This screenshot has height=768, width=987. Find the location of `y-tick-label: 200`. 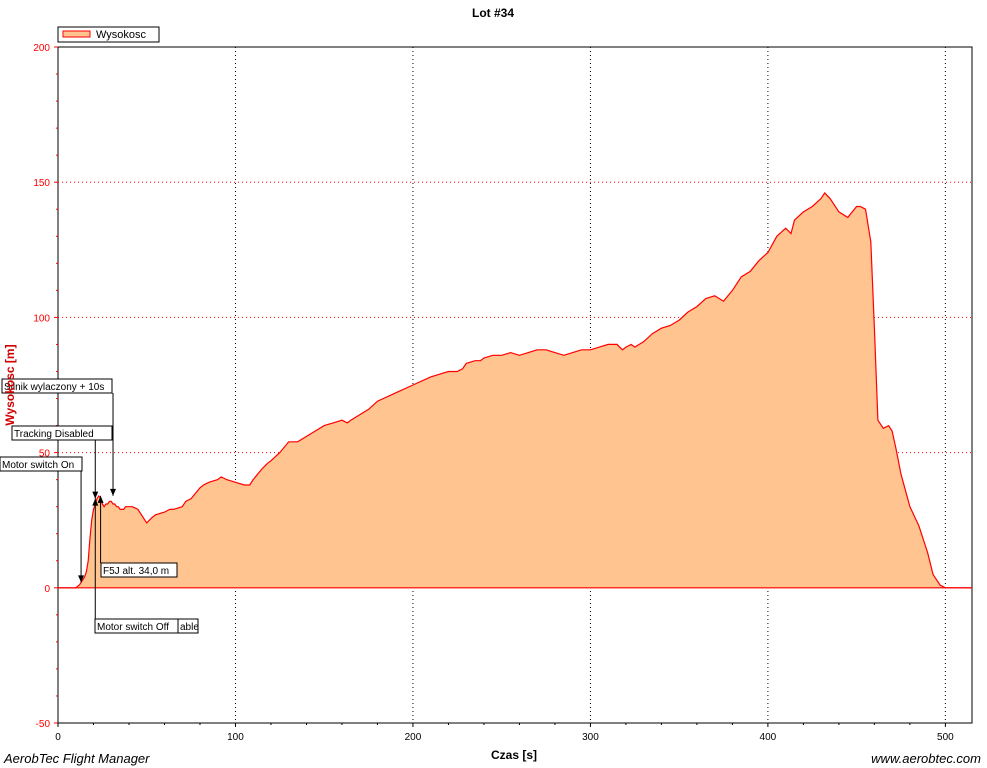

y-tick-label: 200 is located at coordinates (41, 48).